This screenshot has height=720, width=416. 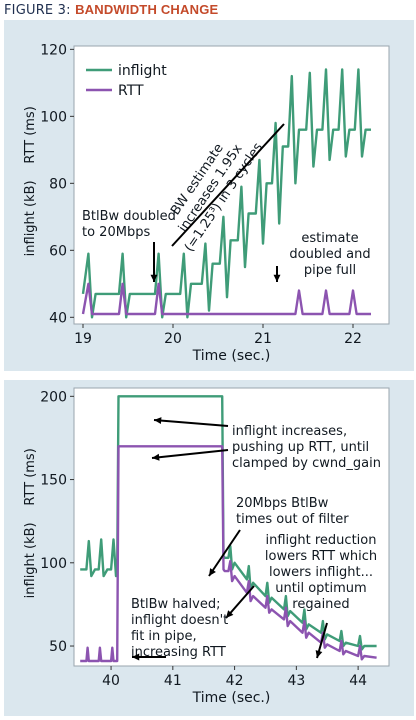 What do you see at coordinates (263, 339) in the screenshot?
I see `x-tick-label: 21` at bounding box center [263, 339].